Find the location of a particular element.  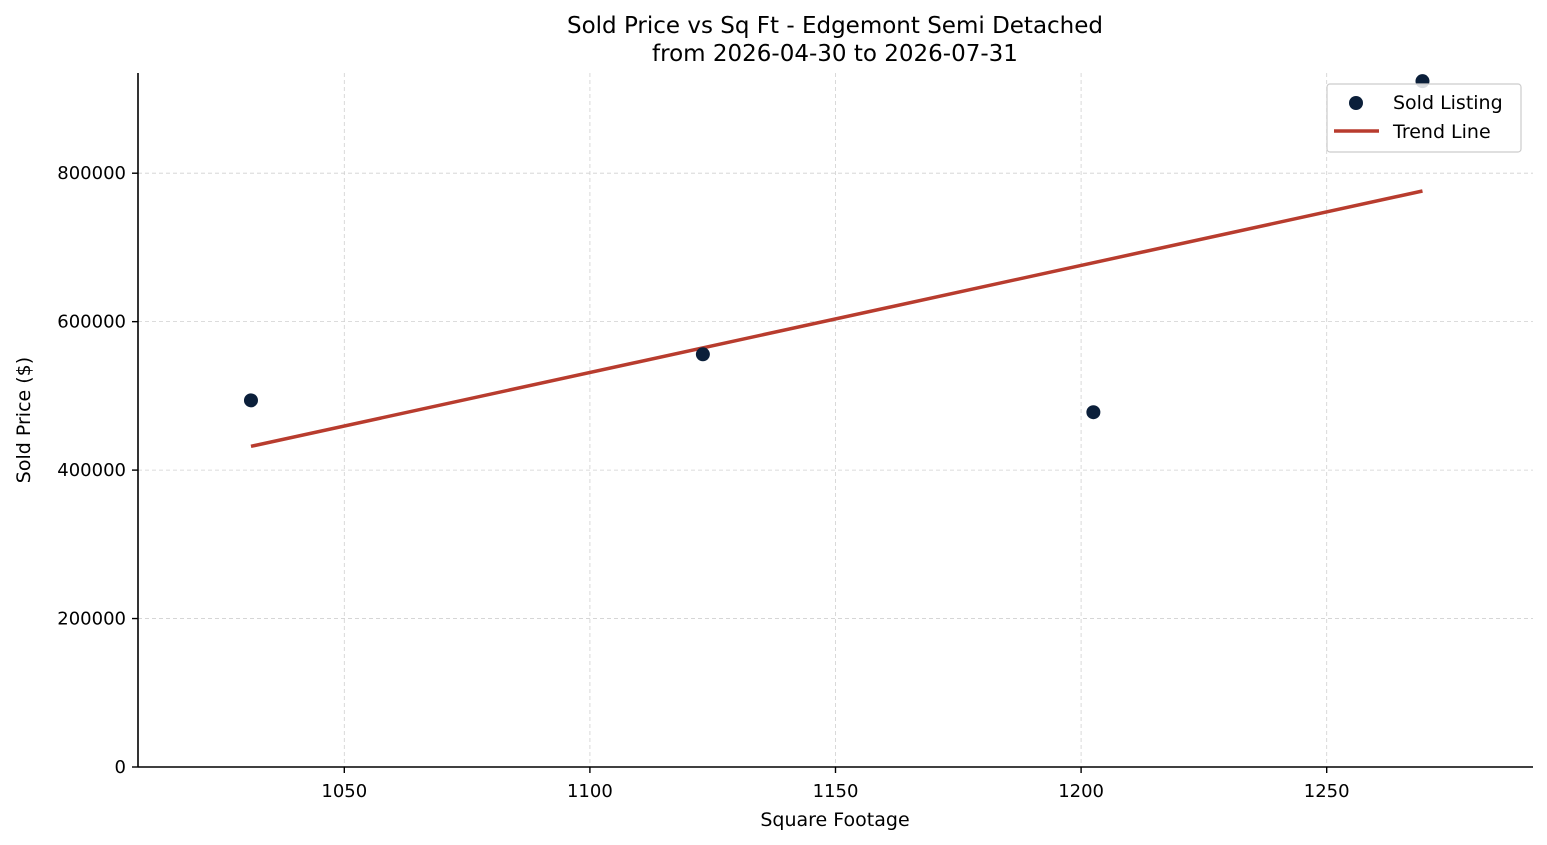

legend: Sold Listing Trend Line is located at coordinates (1424, 118).